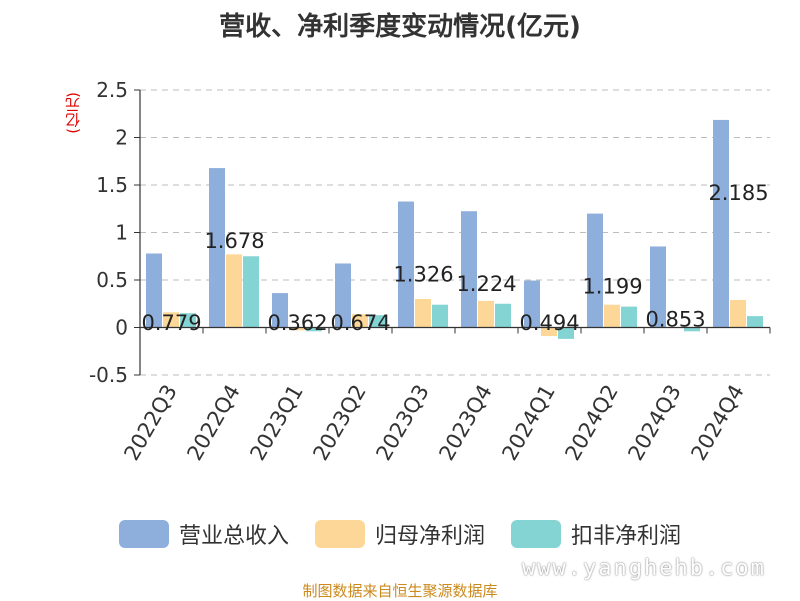 The height and width of the screenshot is (601, 800). I want to click on data-label: 0.362, so click(297, 323).